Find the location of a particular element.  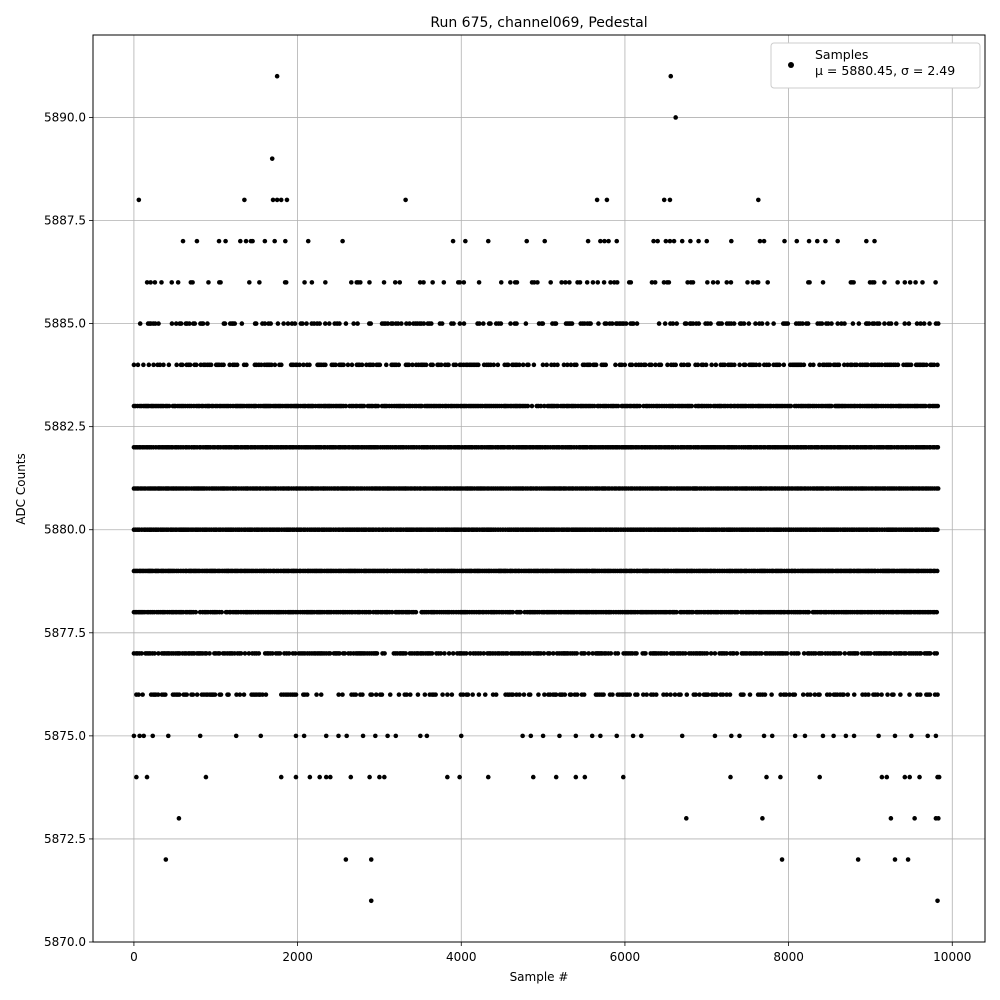

legend-marker is located at coordinates (791, 65).